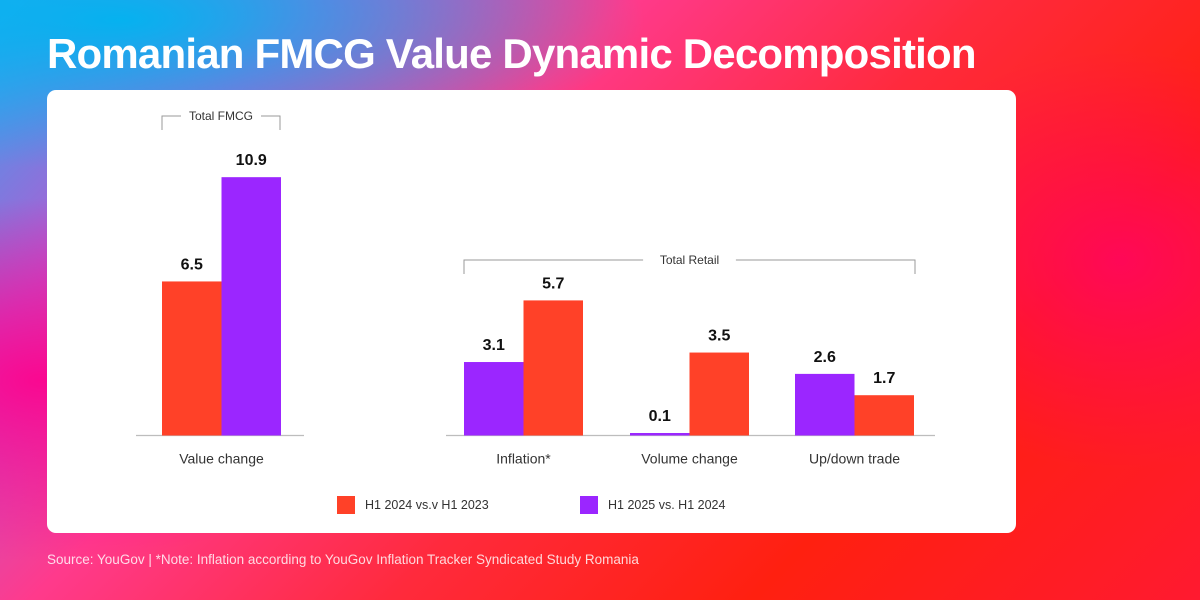 This screenshot has width=1200, height=600. What do you see at coordinates (667, 505) in the screenshot?
I see `legend-label-2025: H1 2025 vs. H1 2024` at bounding box center [667, 505].